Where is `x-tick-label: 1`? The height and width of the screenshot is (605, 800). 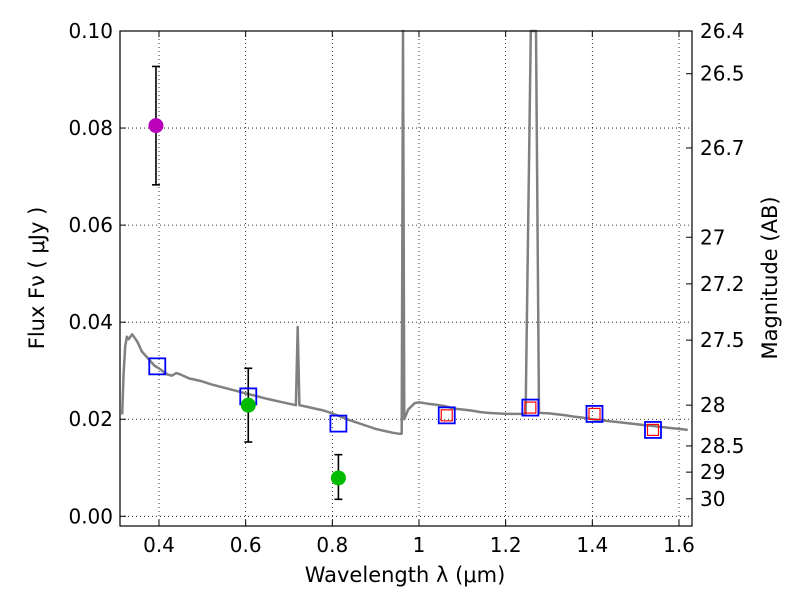
x-tick-label: 1 is located at coordinates (419, 545).